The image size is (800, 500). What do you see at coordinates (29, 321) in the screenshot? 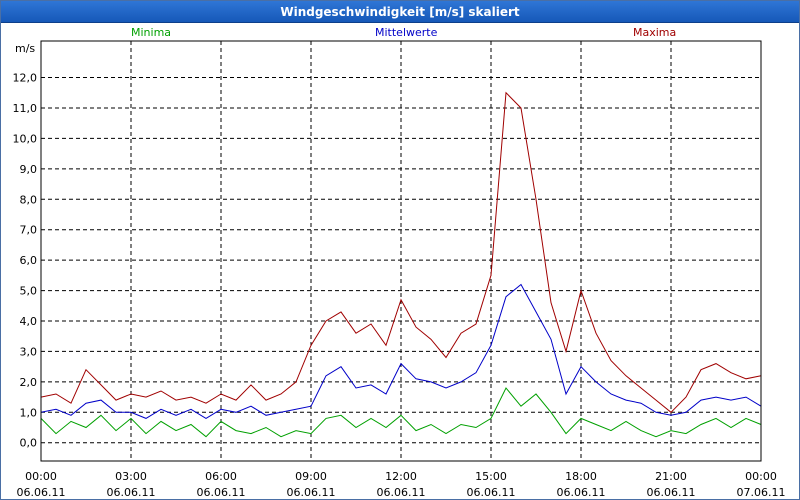
I see `y-tick-label: 4,0` at bounding box center [29, 321].